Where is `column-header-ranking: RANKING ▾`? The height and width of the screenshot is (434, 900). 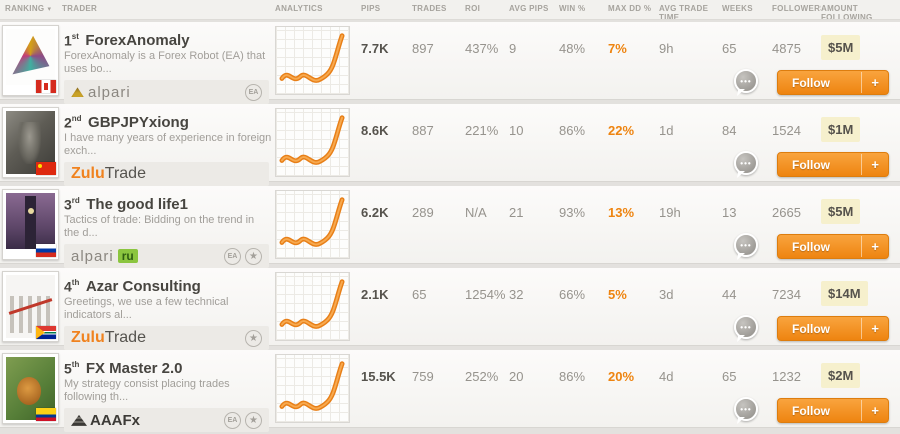 column-header-ranking: RANKING ▾ is located at coordinates (31, 9).